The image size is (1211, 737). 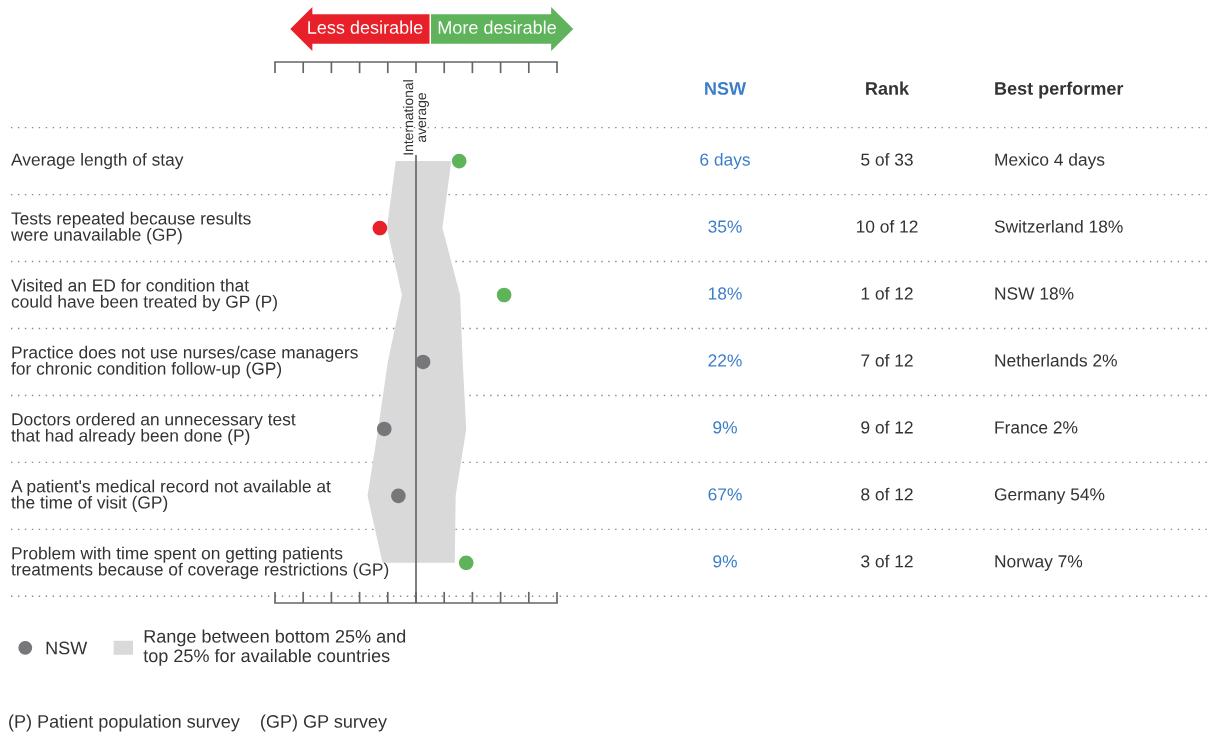 I want to click on legend-label: Range between bottom 25% and top 25% for available countries, so click(x=274, y=647).